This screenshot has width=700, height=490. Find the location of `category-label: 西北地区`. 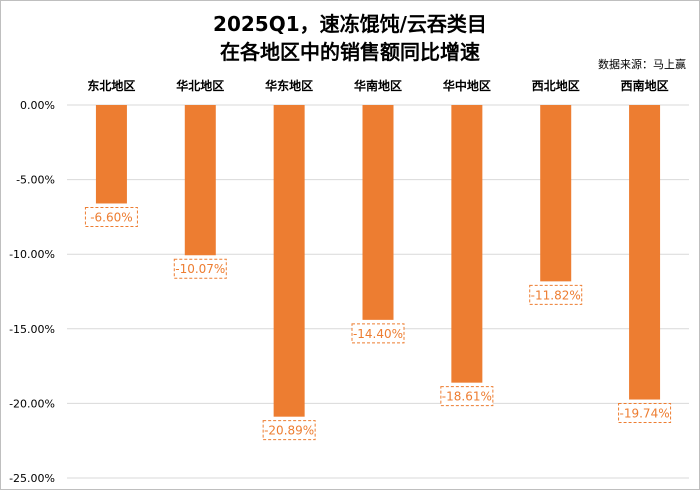

category-label: 西北地区 is located at coordinates (556, 85).